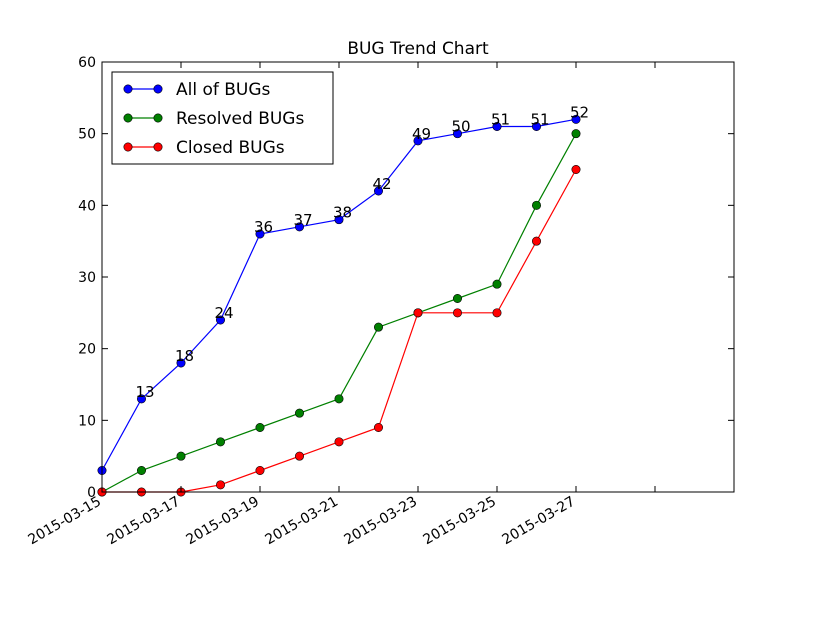  What do you see at coordinates (145, 392) in the screenshot?
I see `data-label: 13` at bounding box center [145, 392].